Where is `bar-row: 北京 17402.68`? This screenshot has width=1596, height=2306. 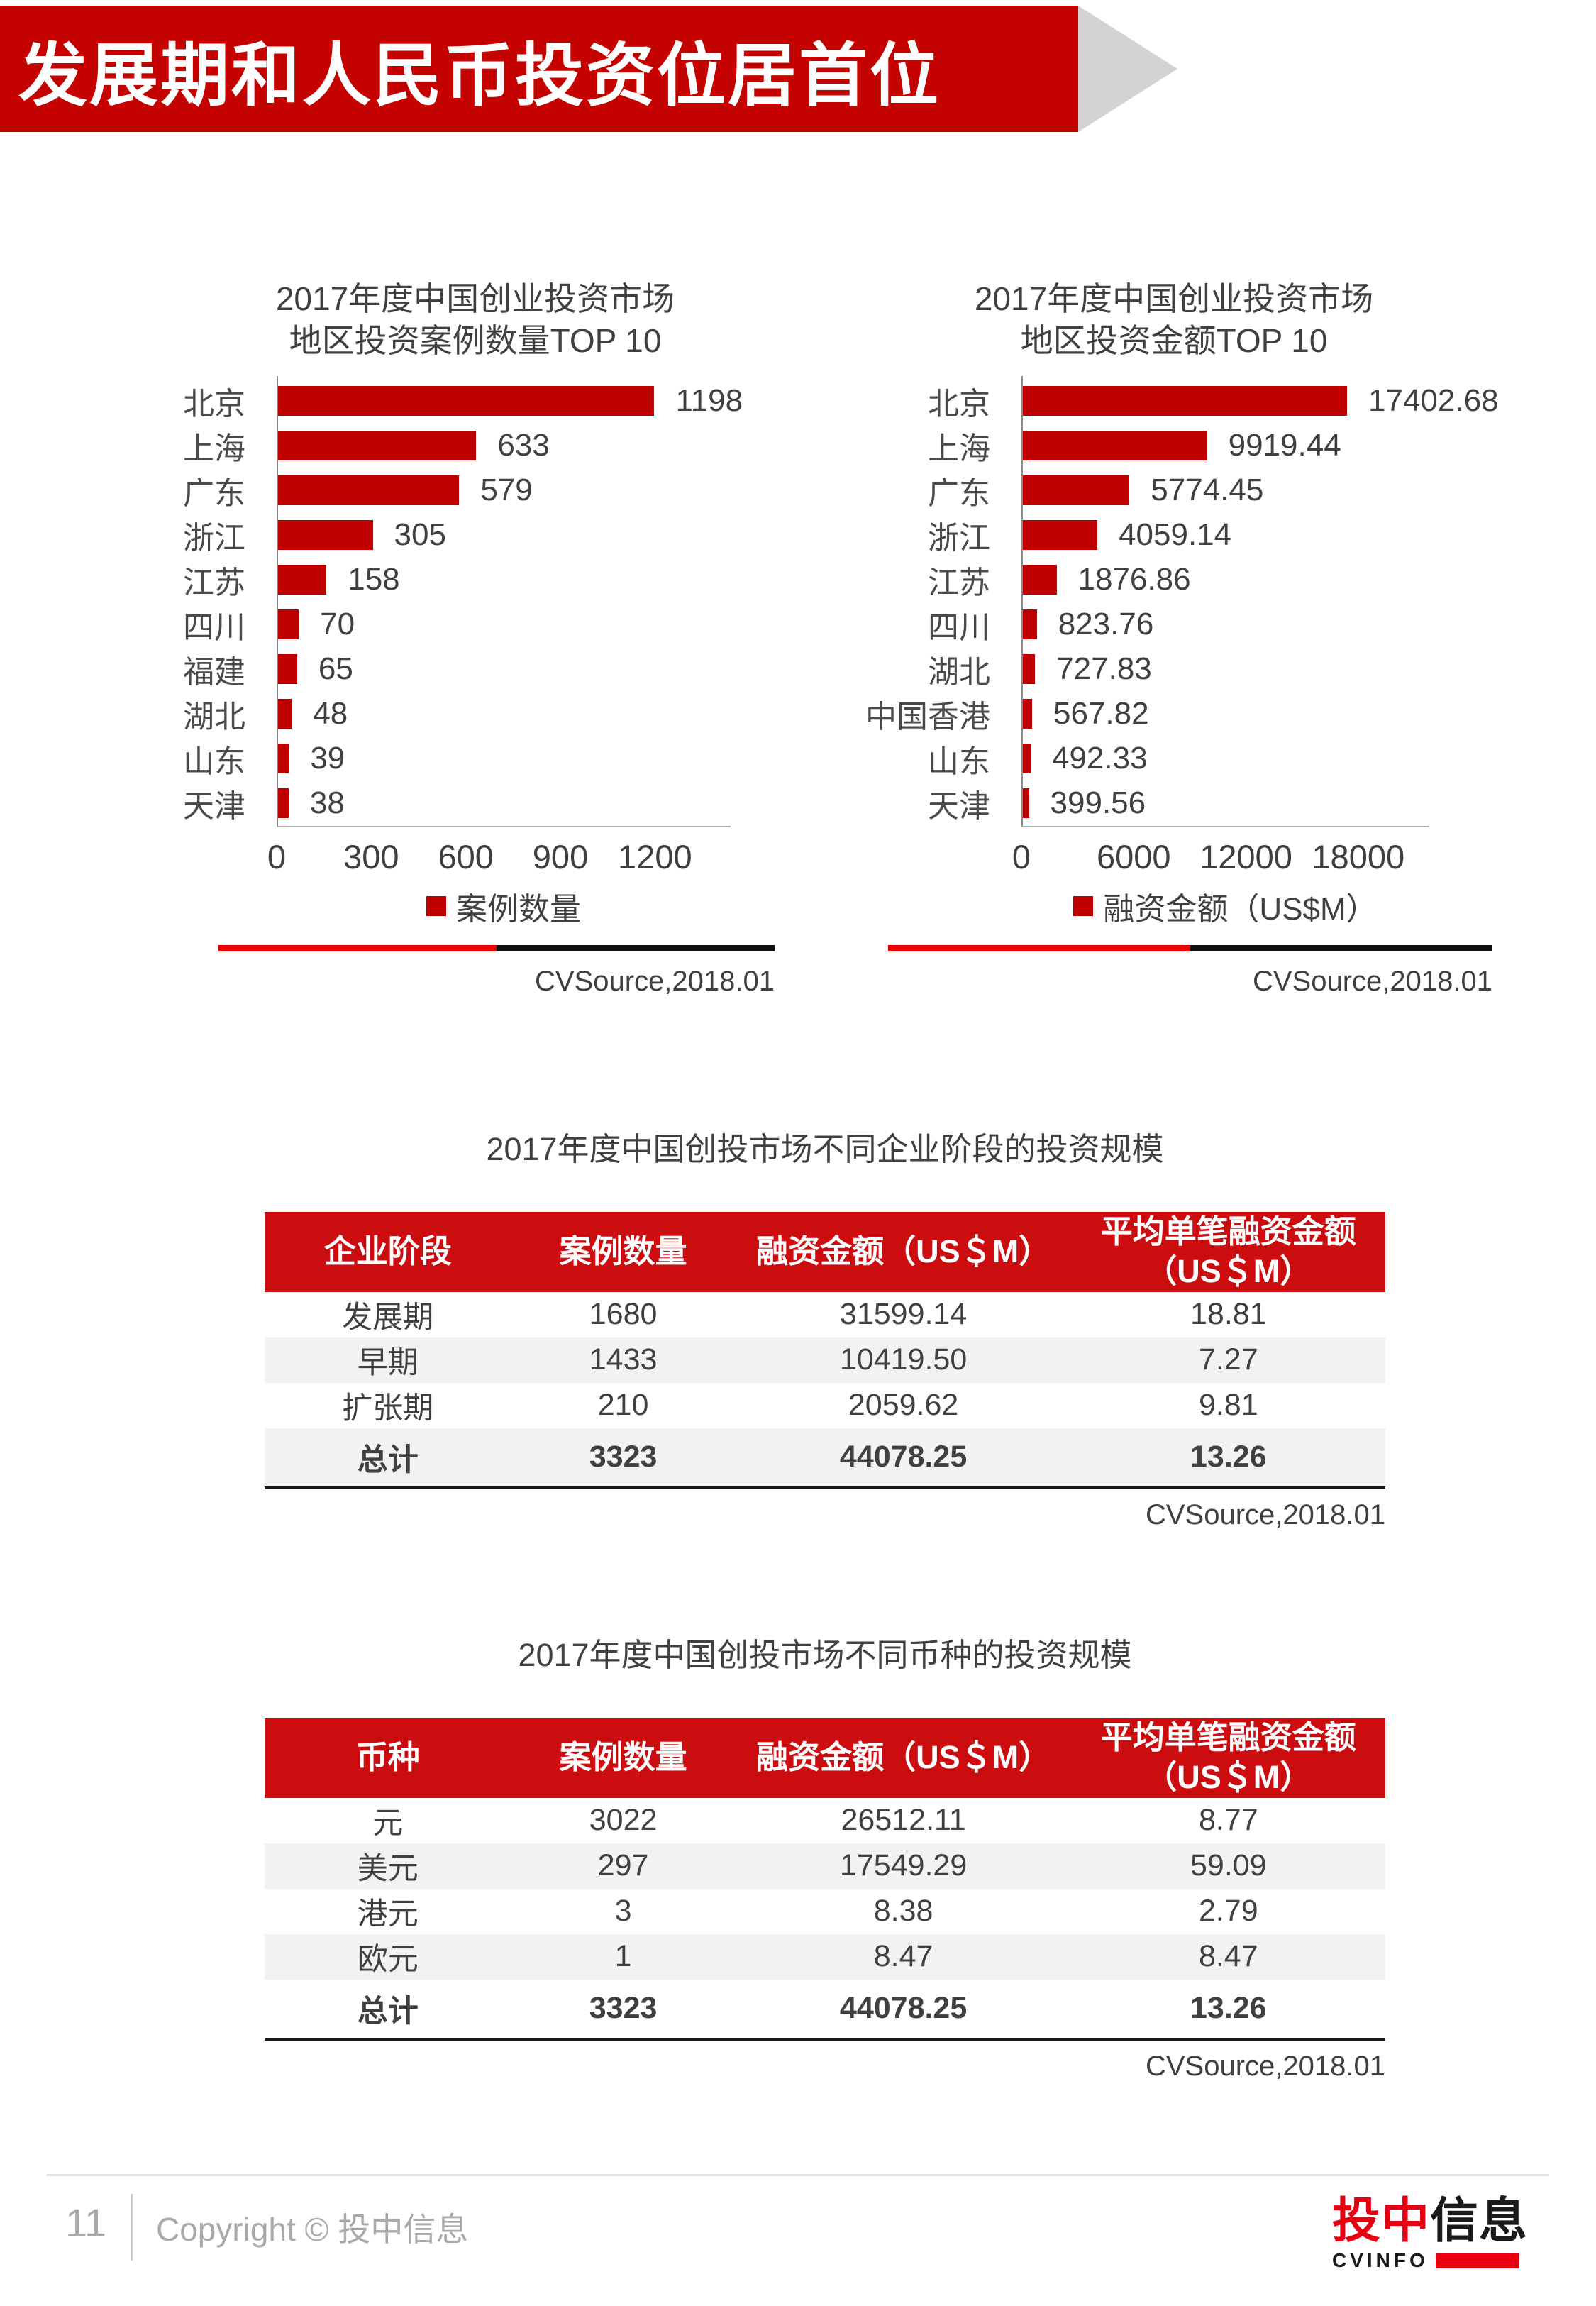 bar-row: 北京 17402.68 is located at coordinates (1174, 401).